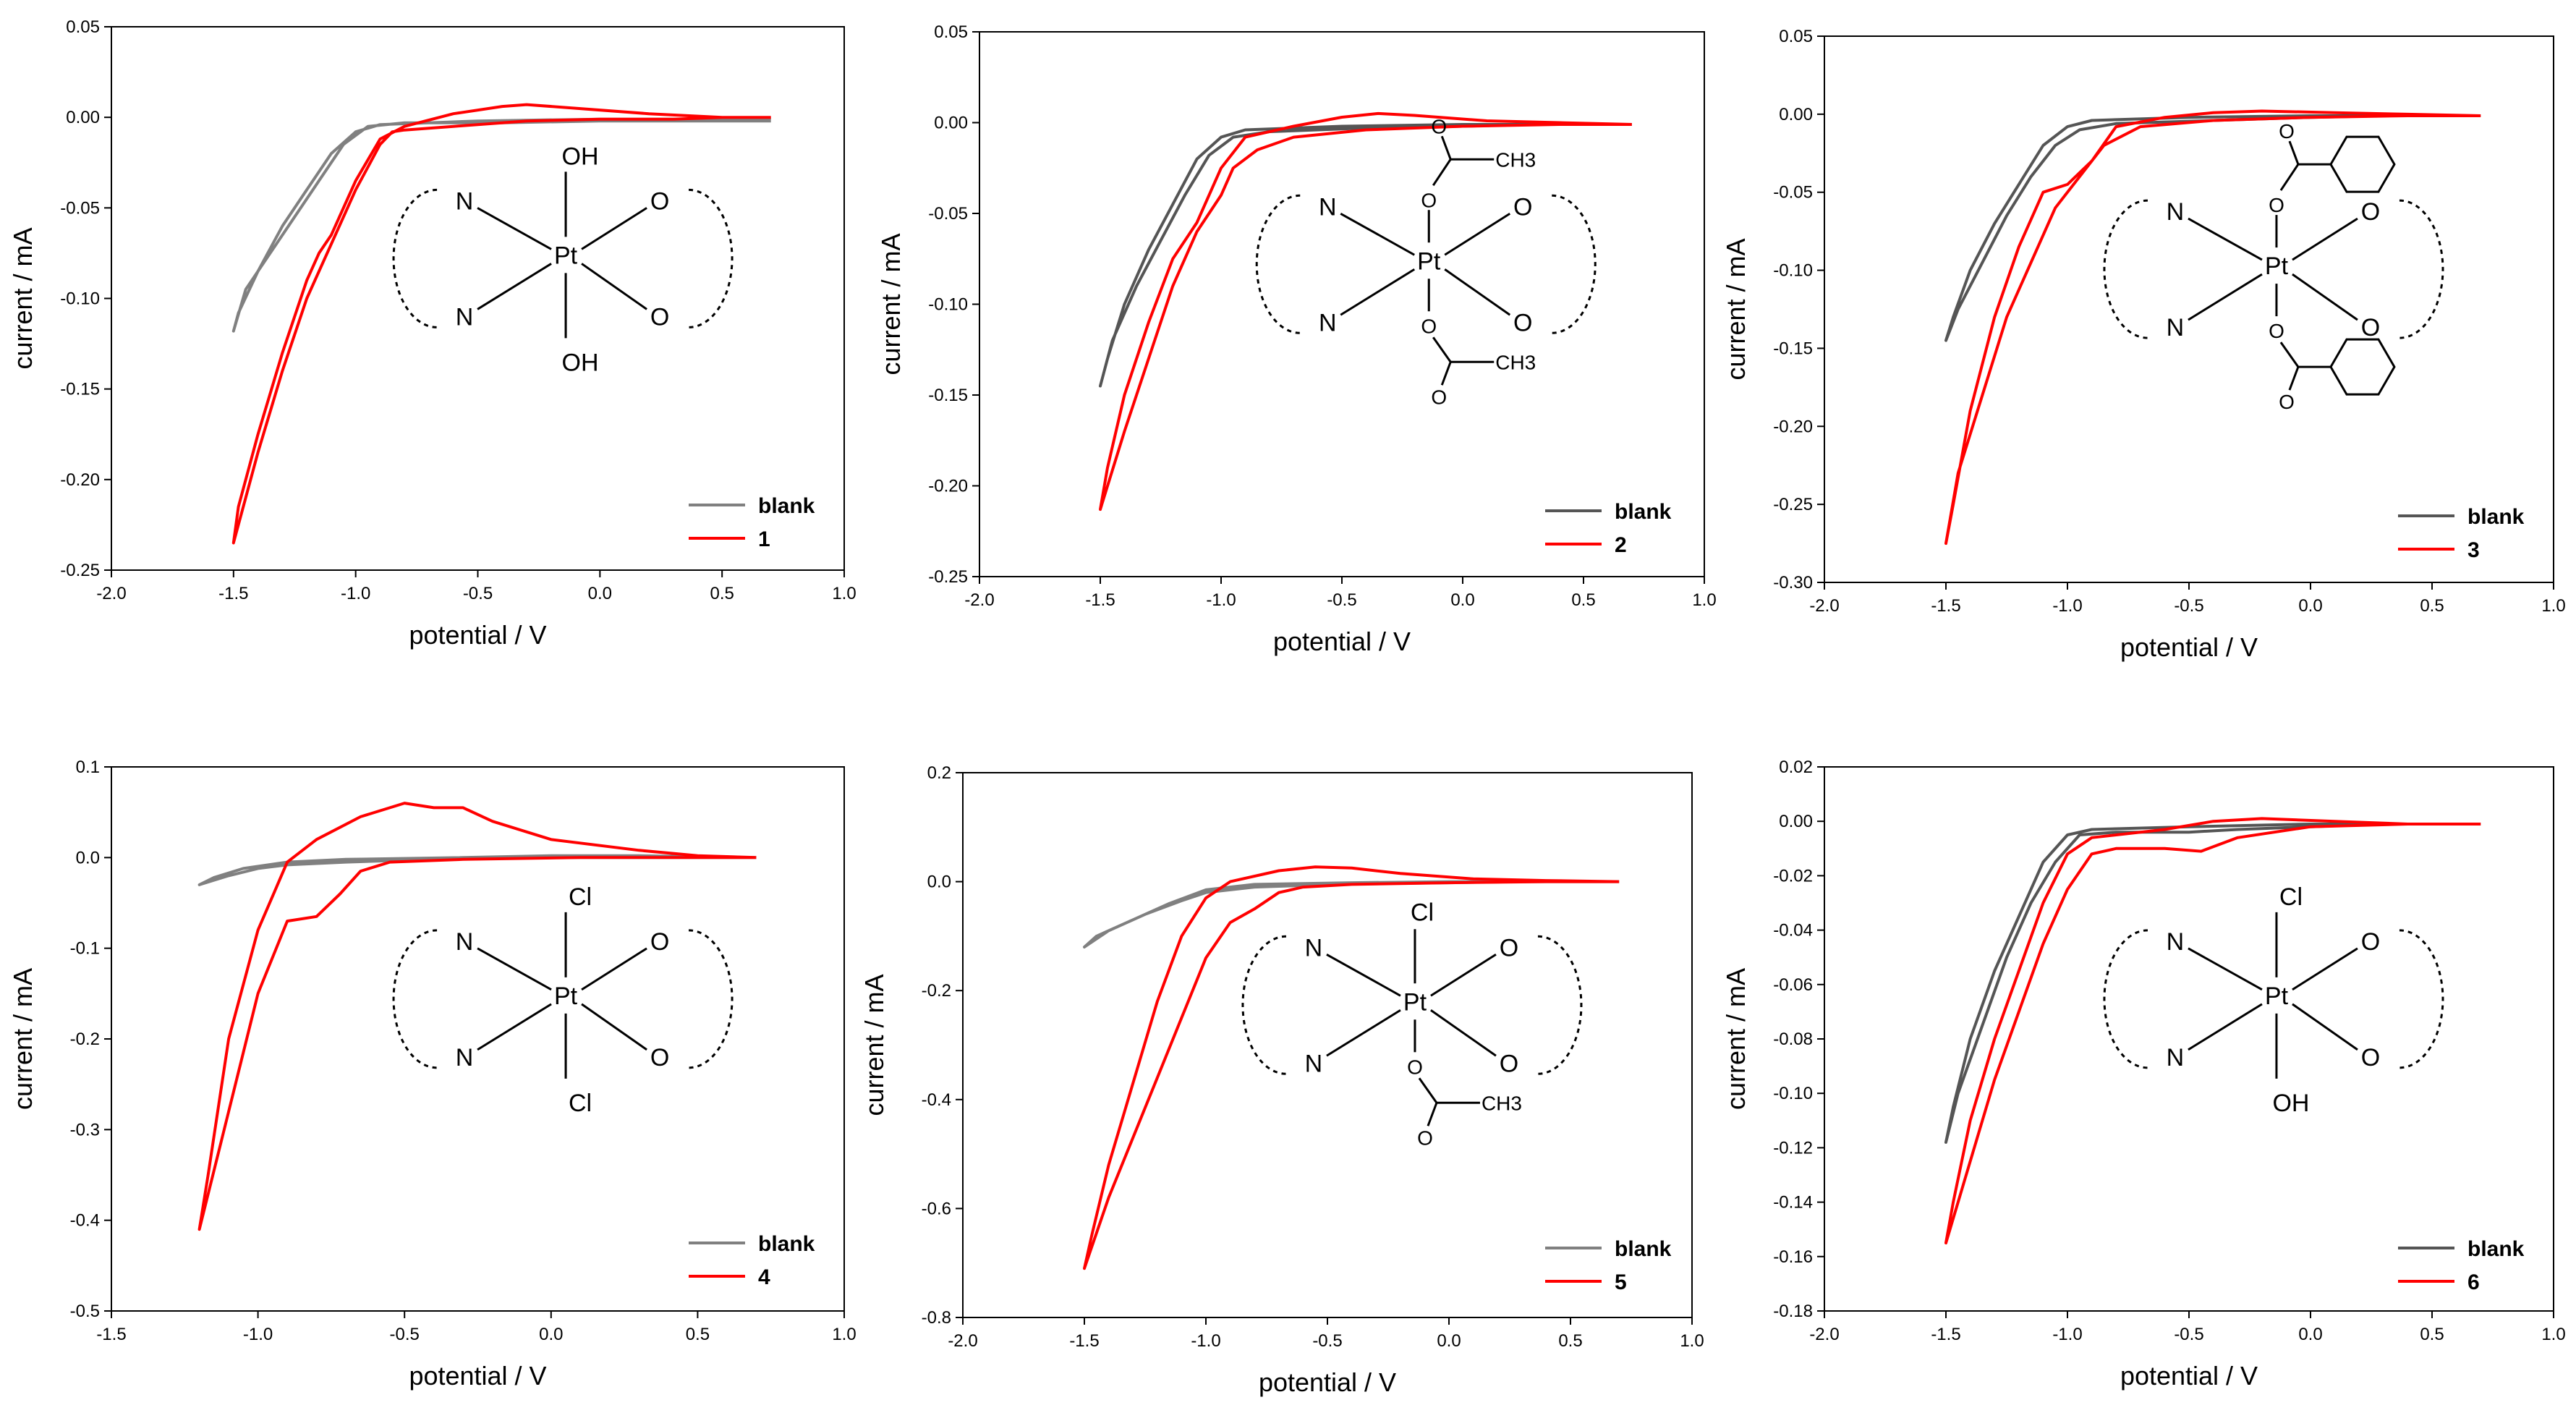 The width and height of the screenshot is (2576, 1426). I want to click on y-tick-label: -0.6, so click(936, 1208).